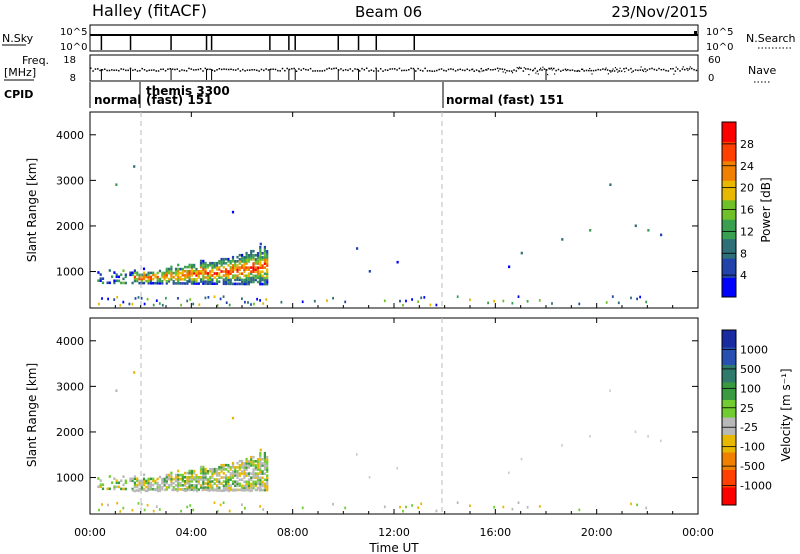 The height and width of the screenshot is (554, 800). Describe the element at coordinates (750, 369) in the screenshot. I see `velocity-colorbar-tick: 500` at that location.